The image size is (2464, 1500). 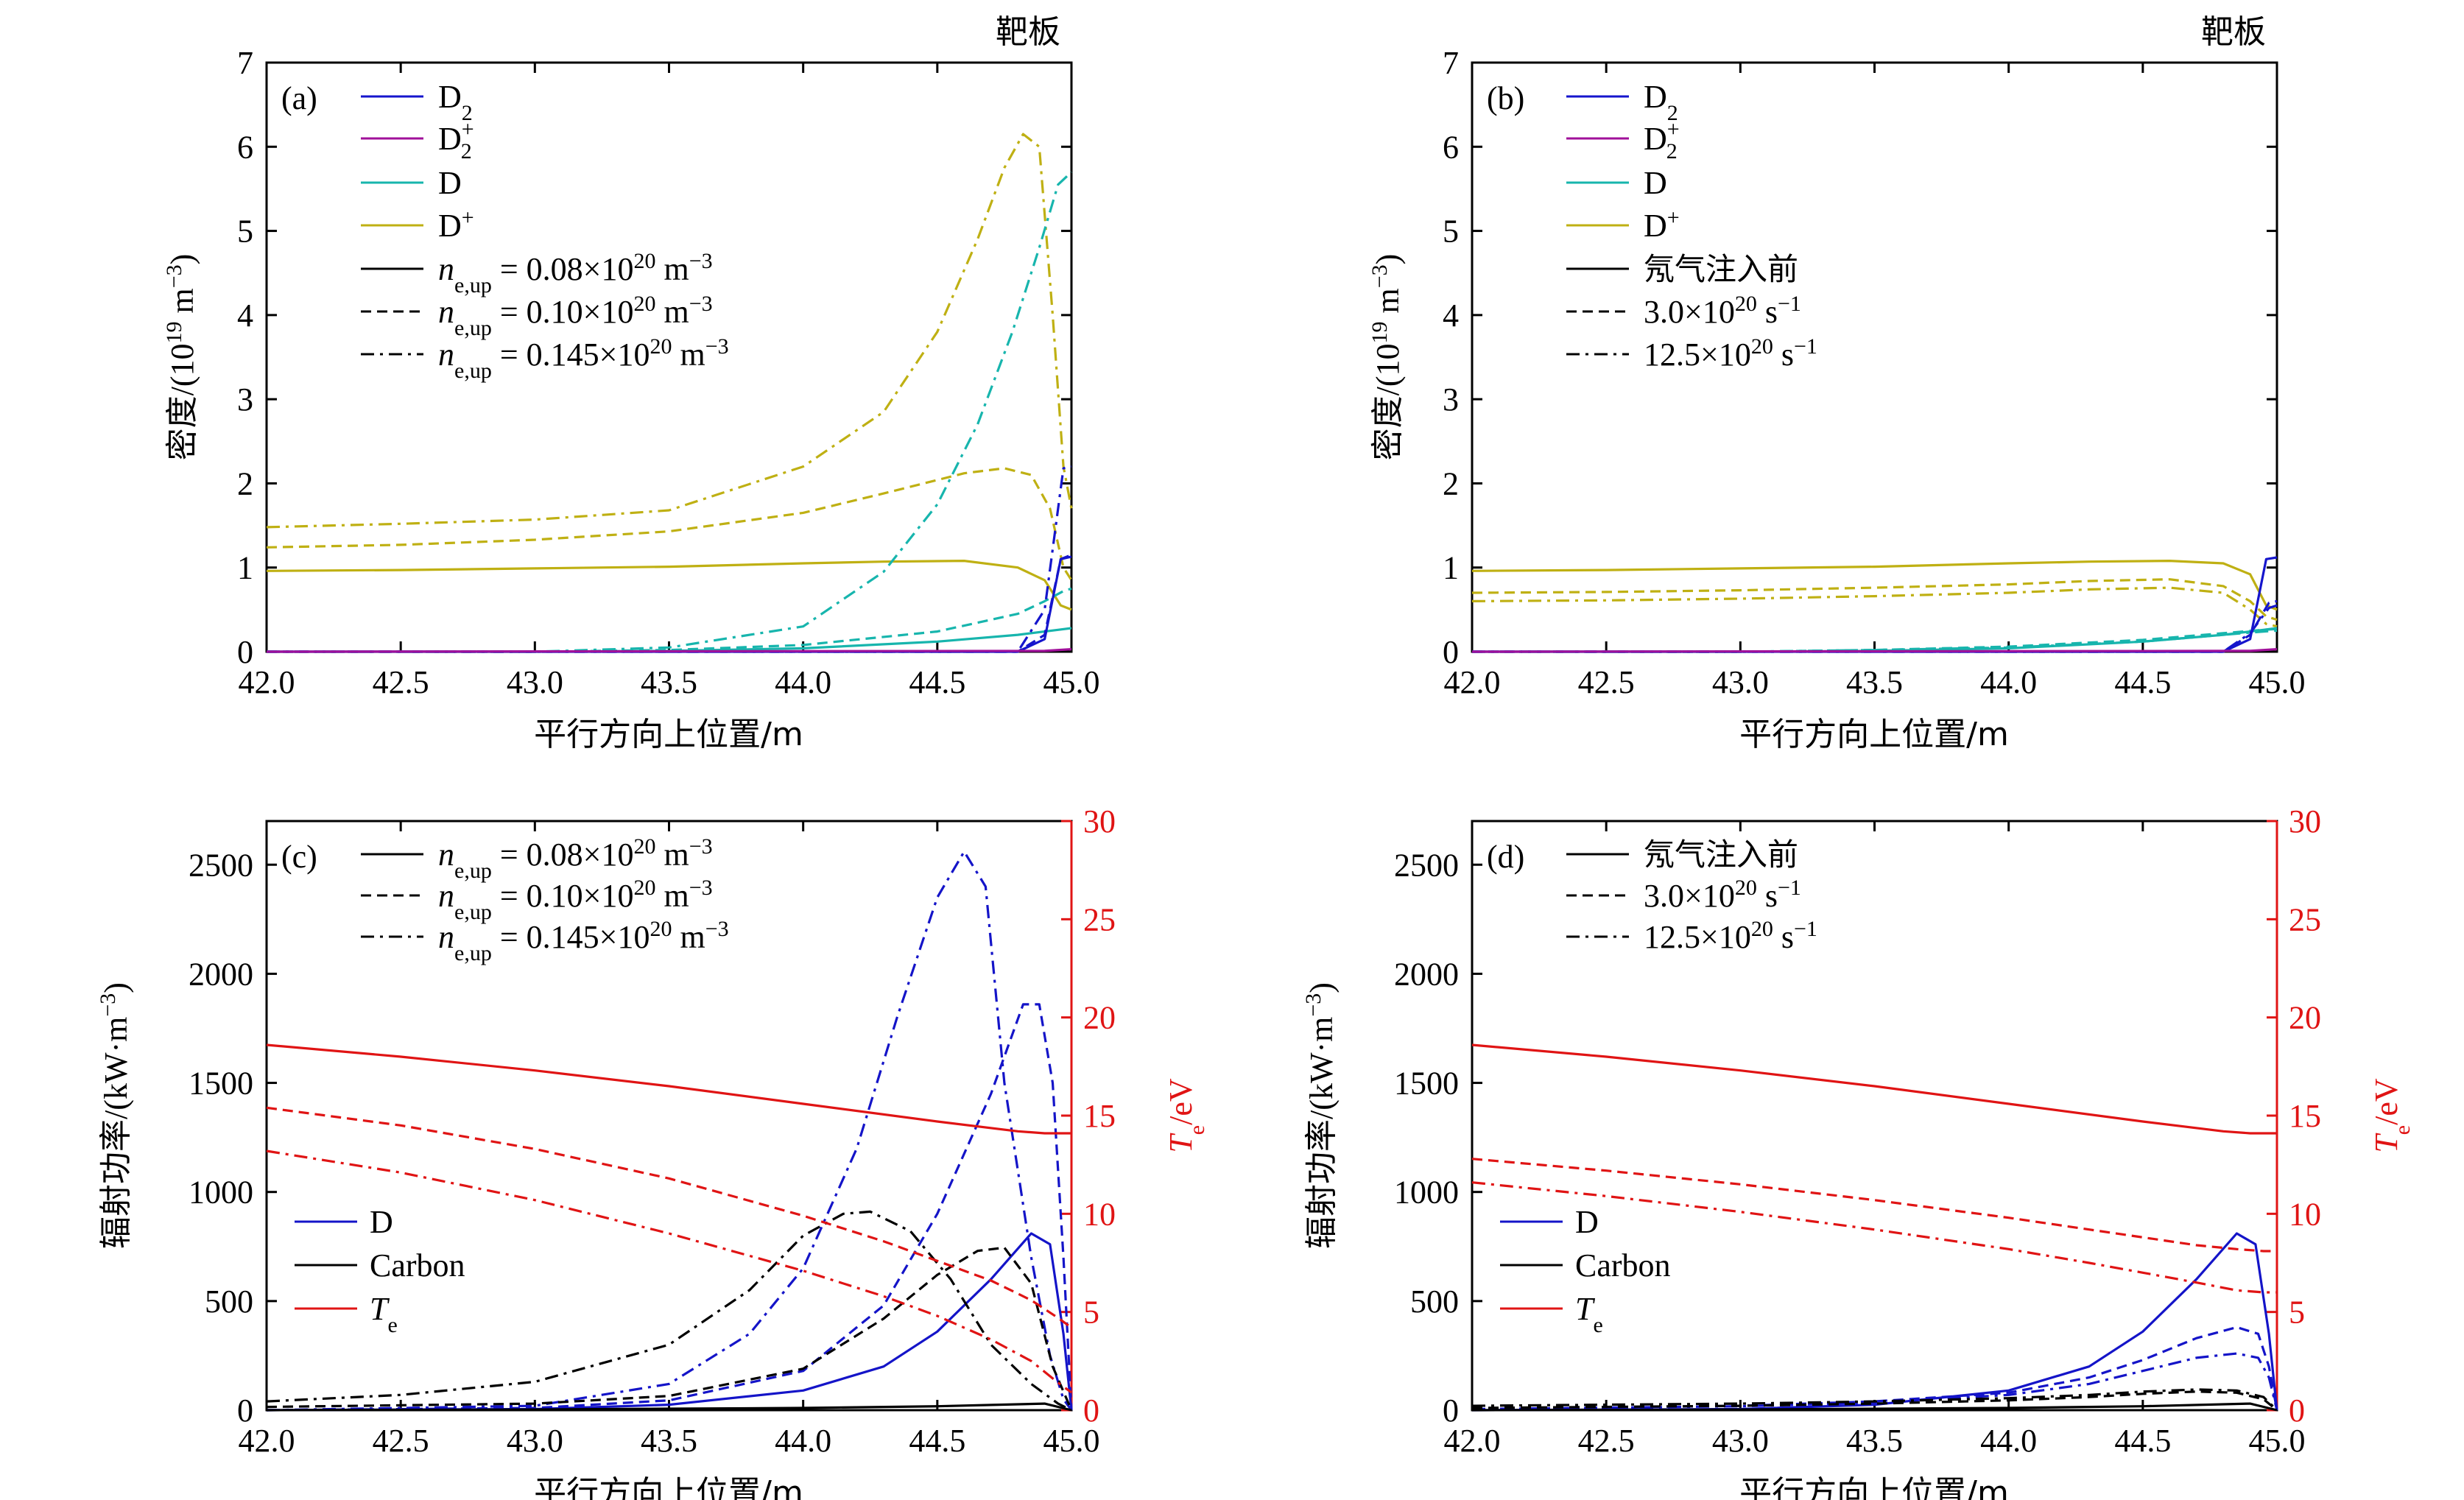 I want to click on y2-tick-label: 30, so click(x=2305, y=821).